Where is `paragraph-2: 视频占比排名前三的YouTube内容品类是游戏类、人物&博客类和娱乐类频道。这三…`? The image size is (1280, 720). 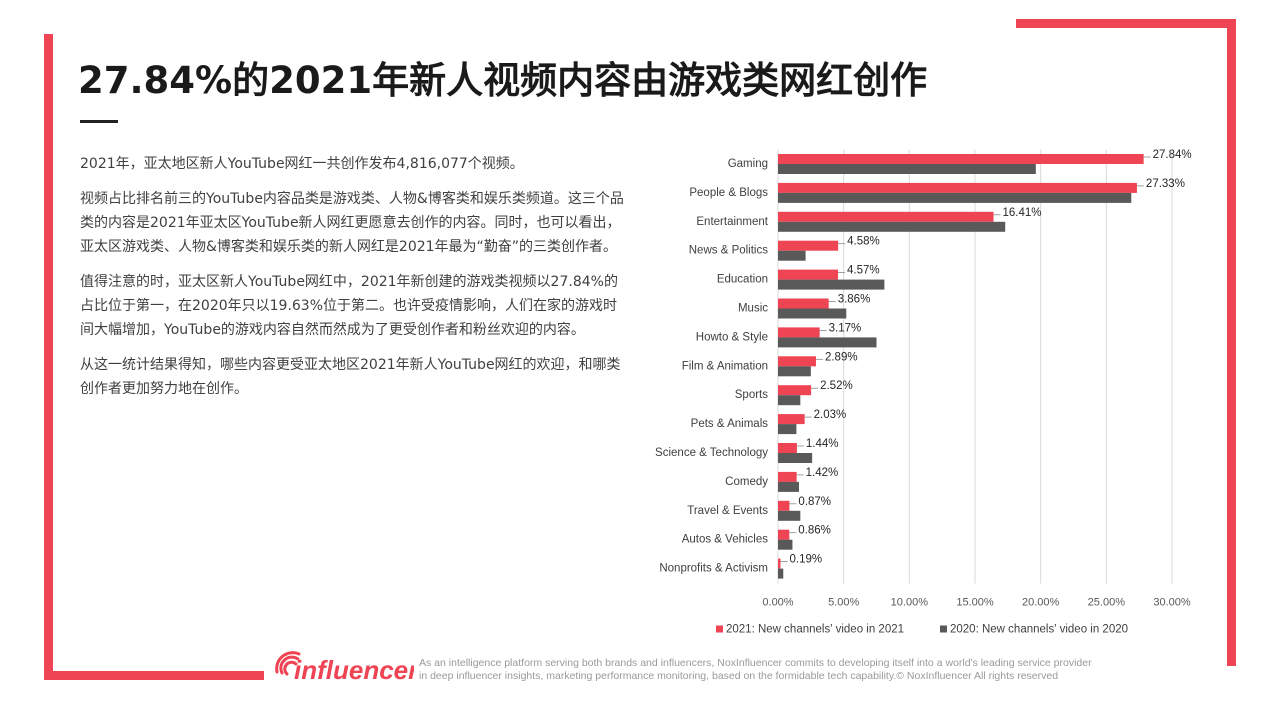
paragraph-2: 视频占比排名前三的YouTube内容品类是游戏类、人物&博客类和娱乐类频道。这三… is located at coordinates (352, 223).